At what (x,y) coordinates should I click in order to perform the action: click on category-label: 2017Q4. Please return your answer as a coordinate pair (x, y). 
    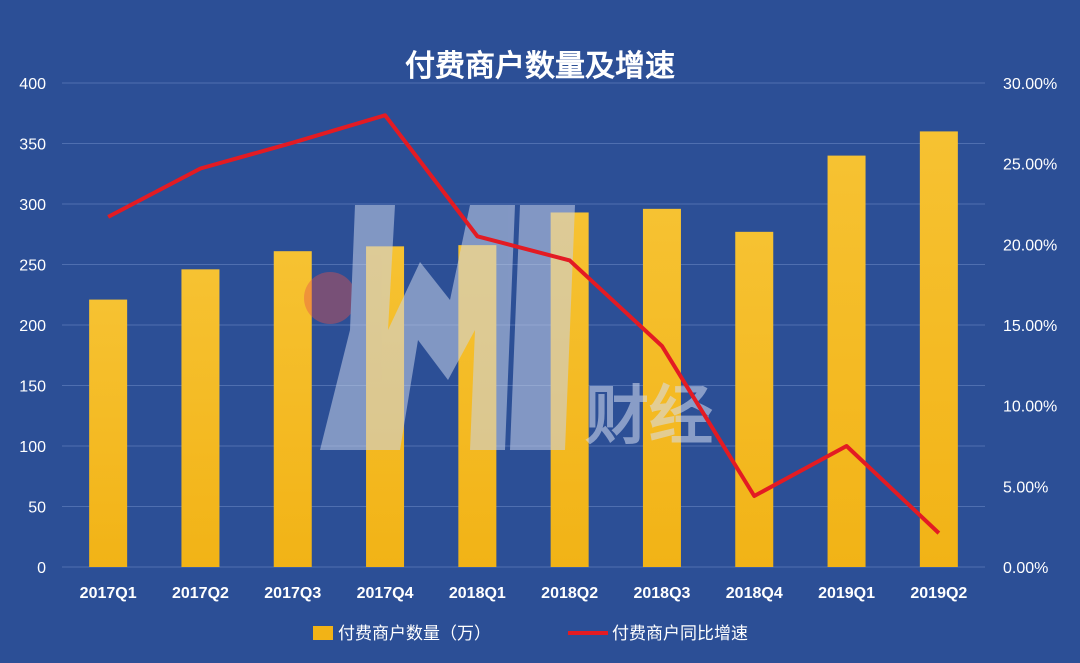
    Looking at the image, I should click on (385, 593).